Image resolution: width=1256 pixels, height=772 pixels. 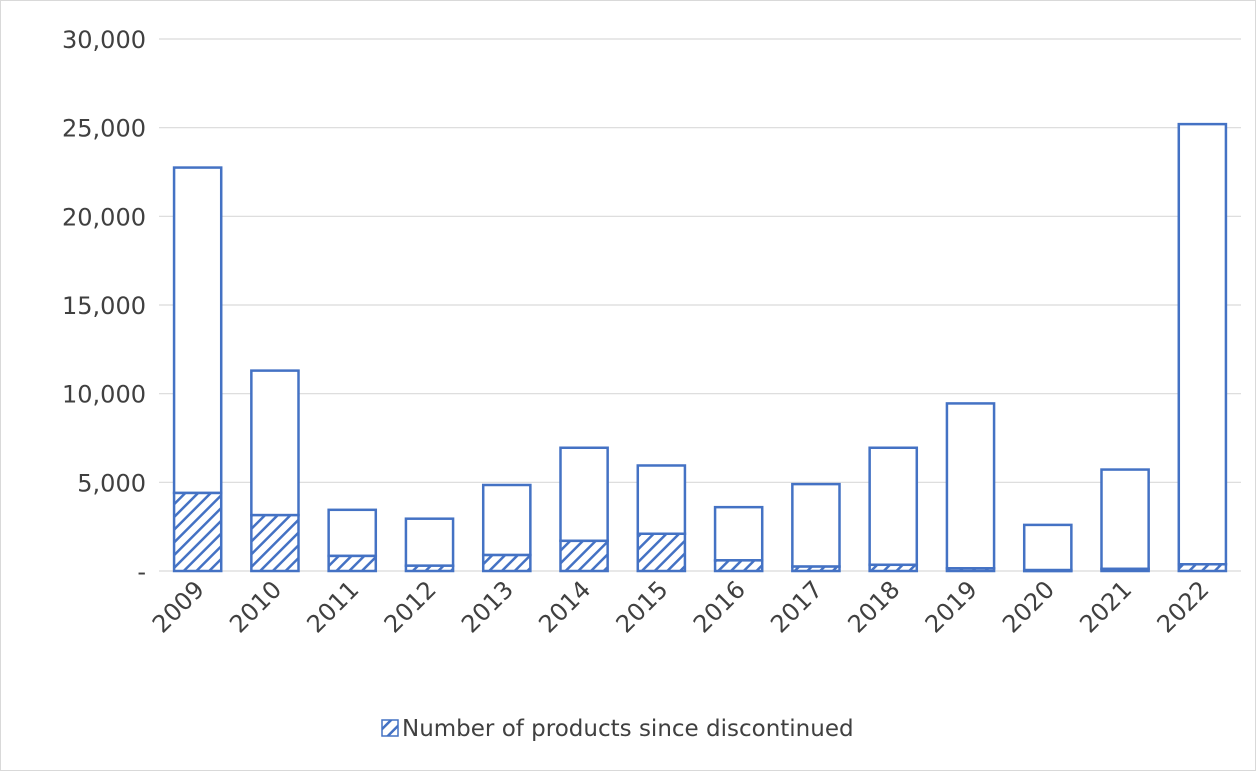 I want to click on x-tick-label: 2010, so click(x=255, y=606).